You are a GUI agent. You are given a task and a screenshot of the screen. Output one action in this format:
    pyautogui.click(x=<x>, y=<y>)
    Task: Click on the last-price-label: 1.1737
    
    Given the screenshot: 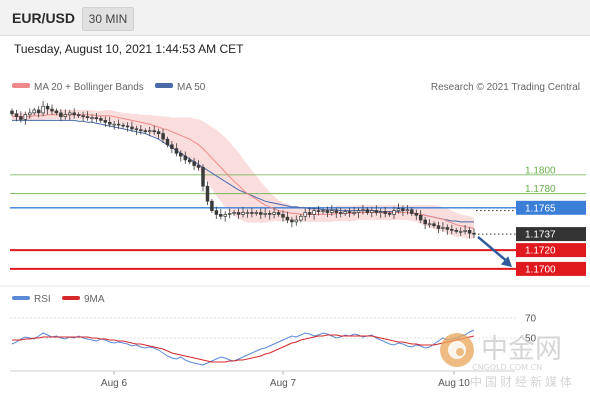 What is the action you would take?
    pyautogui.click(x=540, y=235)
    